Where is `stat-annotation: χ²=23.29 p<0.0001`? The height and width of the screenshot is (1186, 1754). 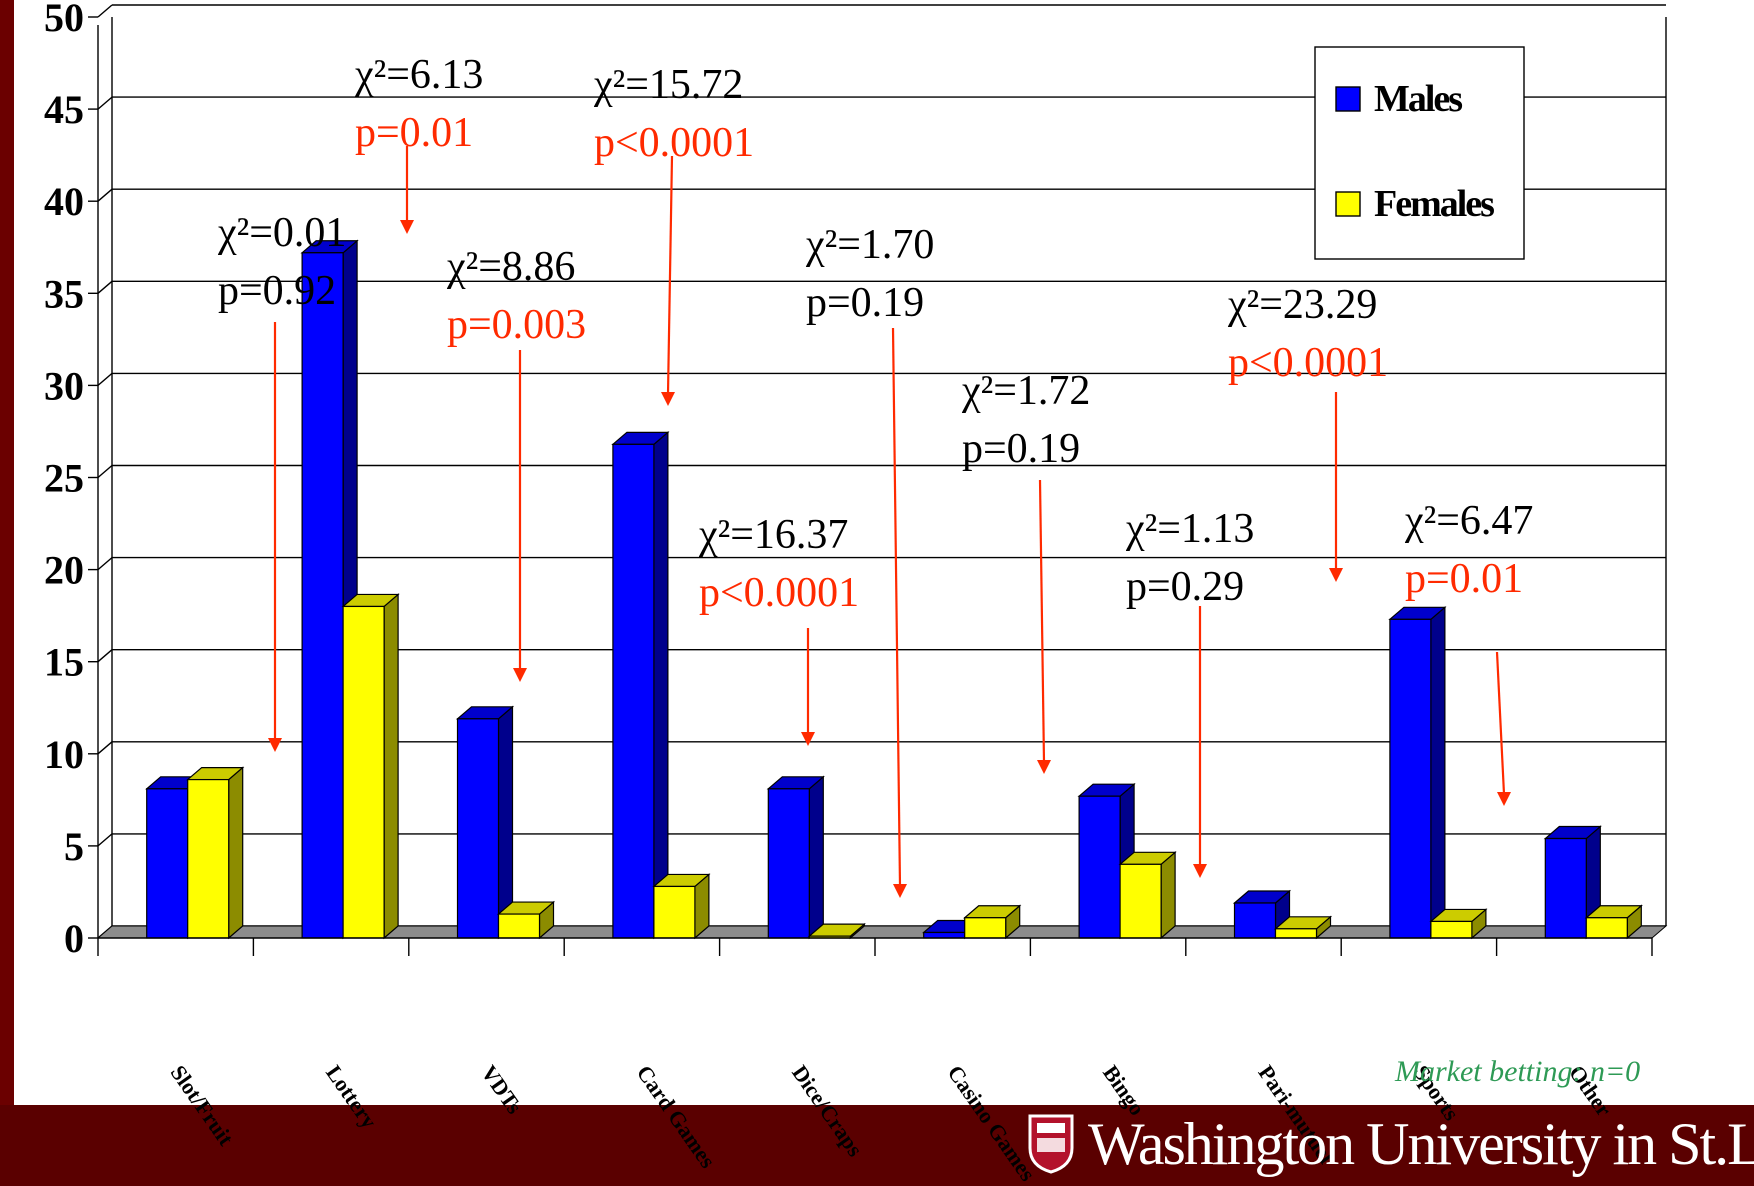
stat-annotation: χ²=23.29 p<0.0001 is located at coordinates (1307, 432).